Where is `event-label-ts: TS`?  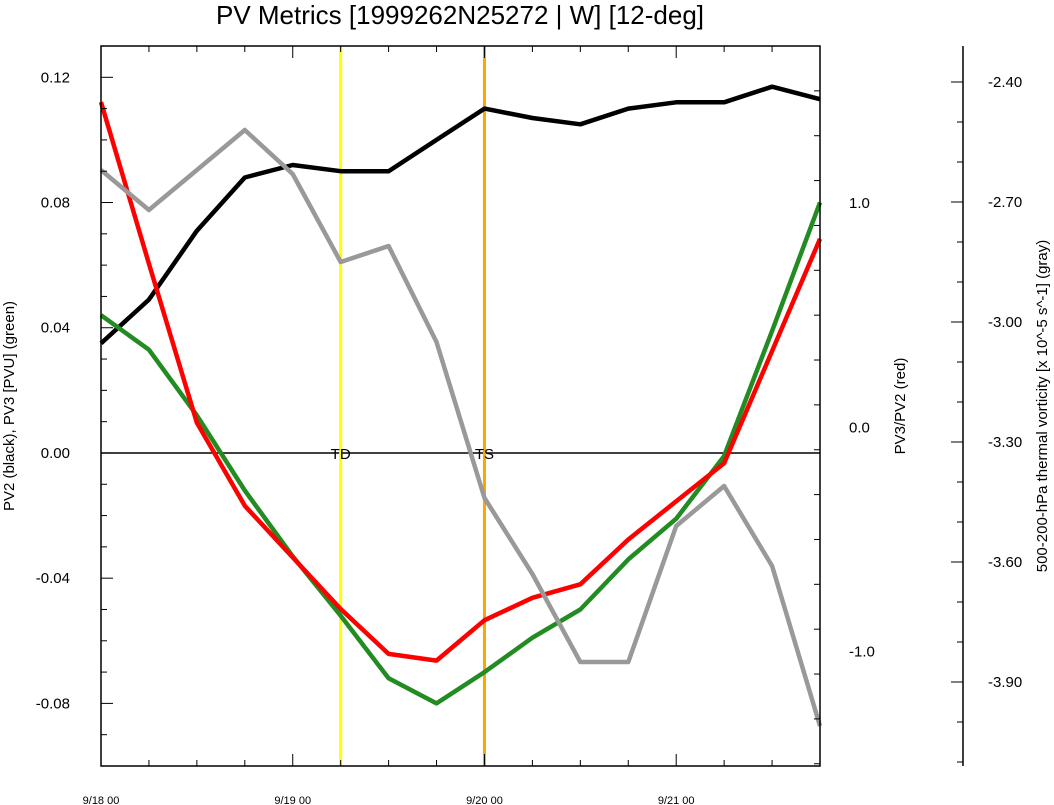 event-label-ts: TS is located at coordinates (484, 454).